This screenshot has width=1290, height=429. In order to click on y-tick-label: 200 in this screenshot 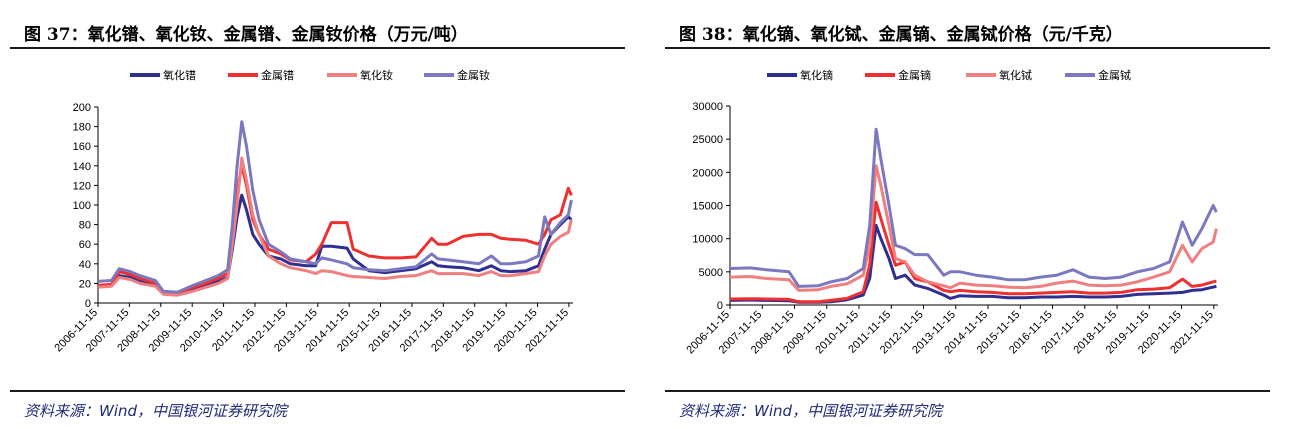, I will do `click(82, 108)`.